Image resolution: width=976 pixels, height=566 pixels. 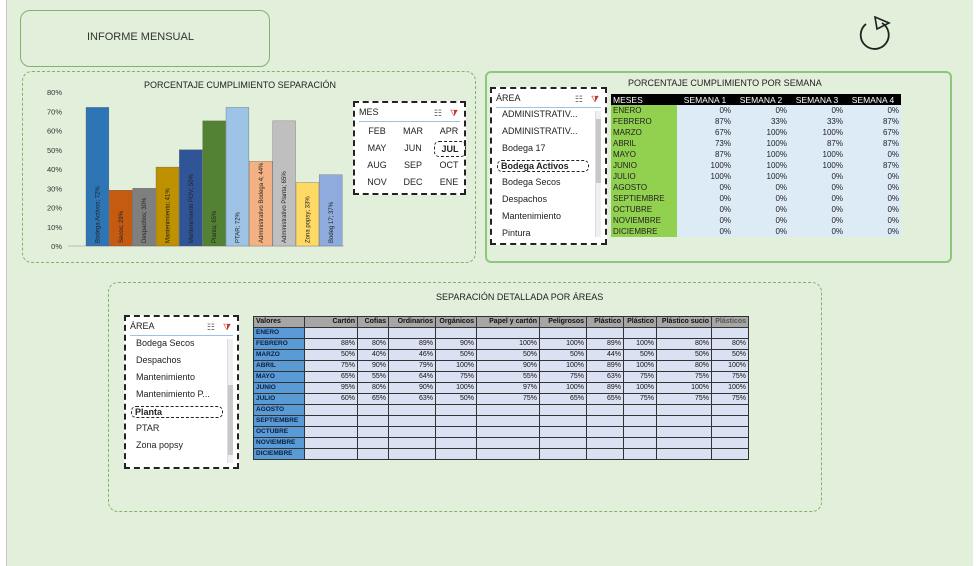 What do you see at coordinates (644, 231) in the screenshot?
I see `month-cell: DICIEMBRE` at bounding box center [644, 231].